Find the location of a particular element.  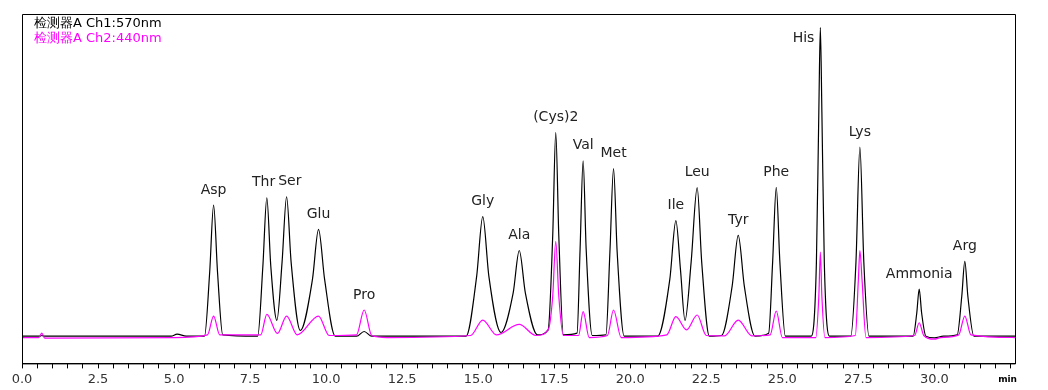

x-tick-label: 17.5 is located at coordinates (554, 378).